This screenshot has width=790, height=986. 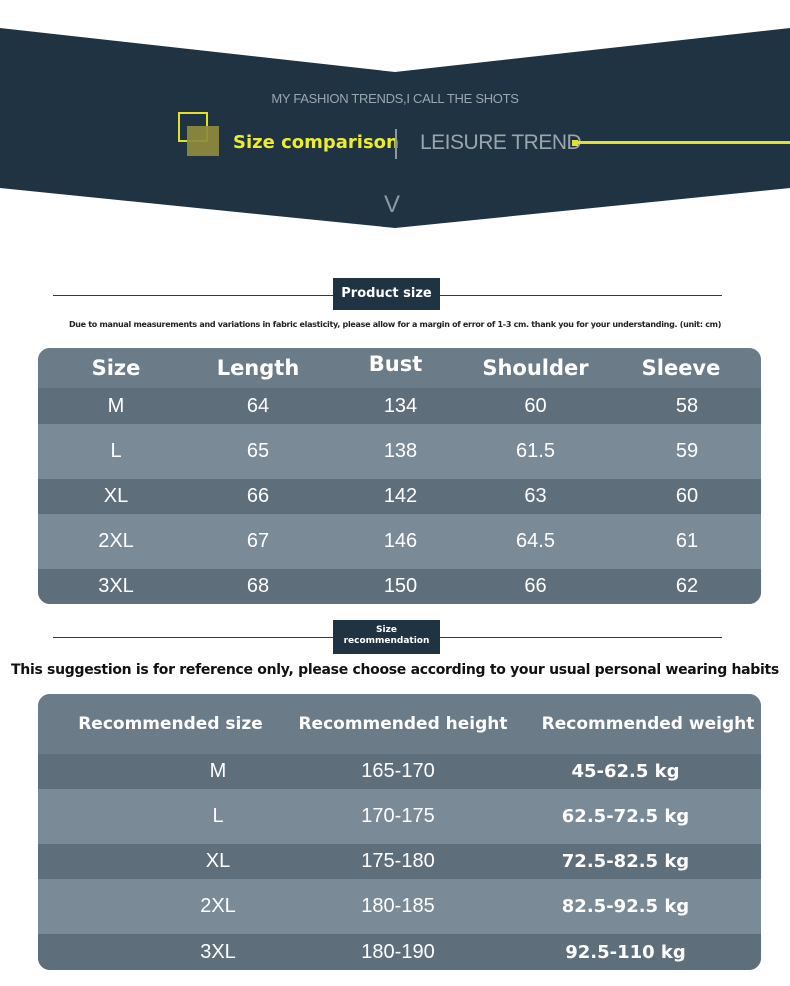 I want to click on table-cell: 142, so click(x=400, y=496).